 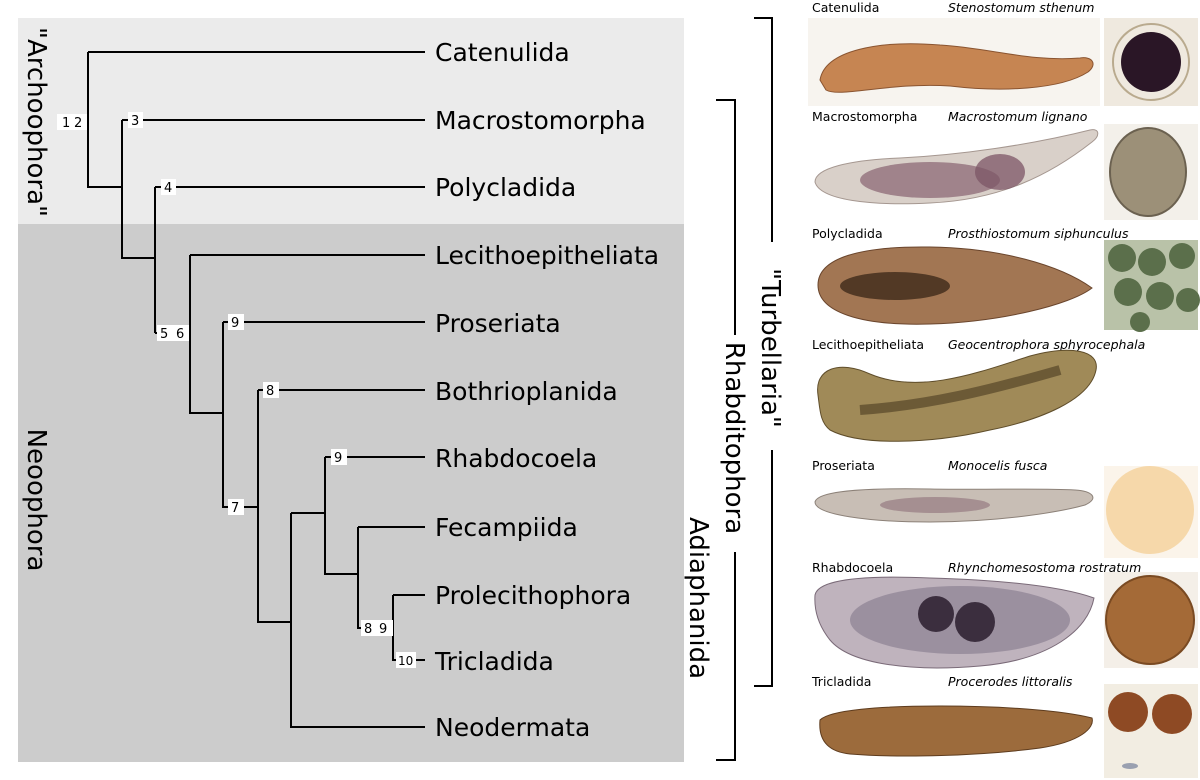 What do you see at coordinates (1038, 233) in the screenshot?
I see `photo-species-2: Prosthiostomum siphunculus` at bounding box center [1038, 233].